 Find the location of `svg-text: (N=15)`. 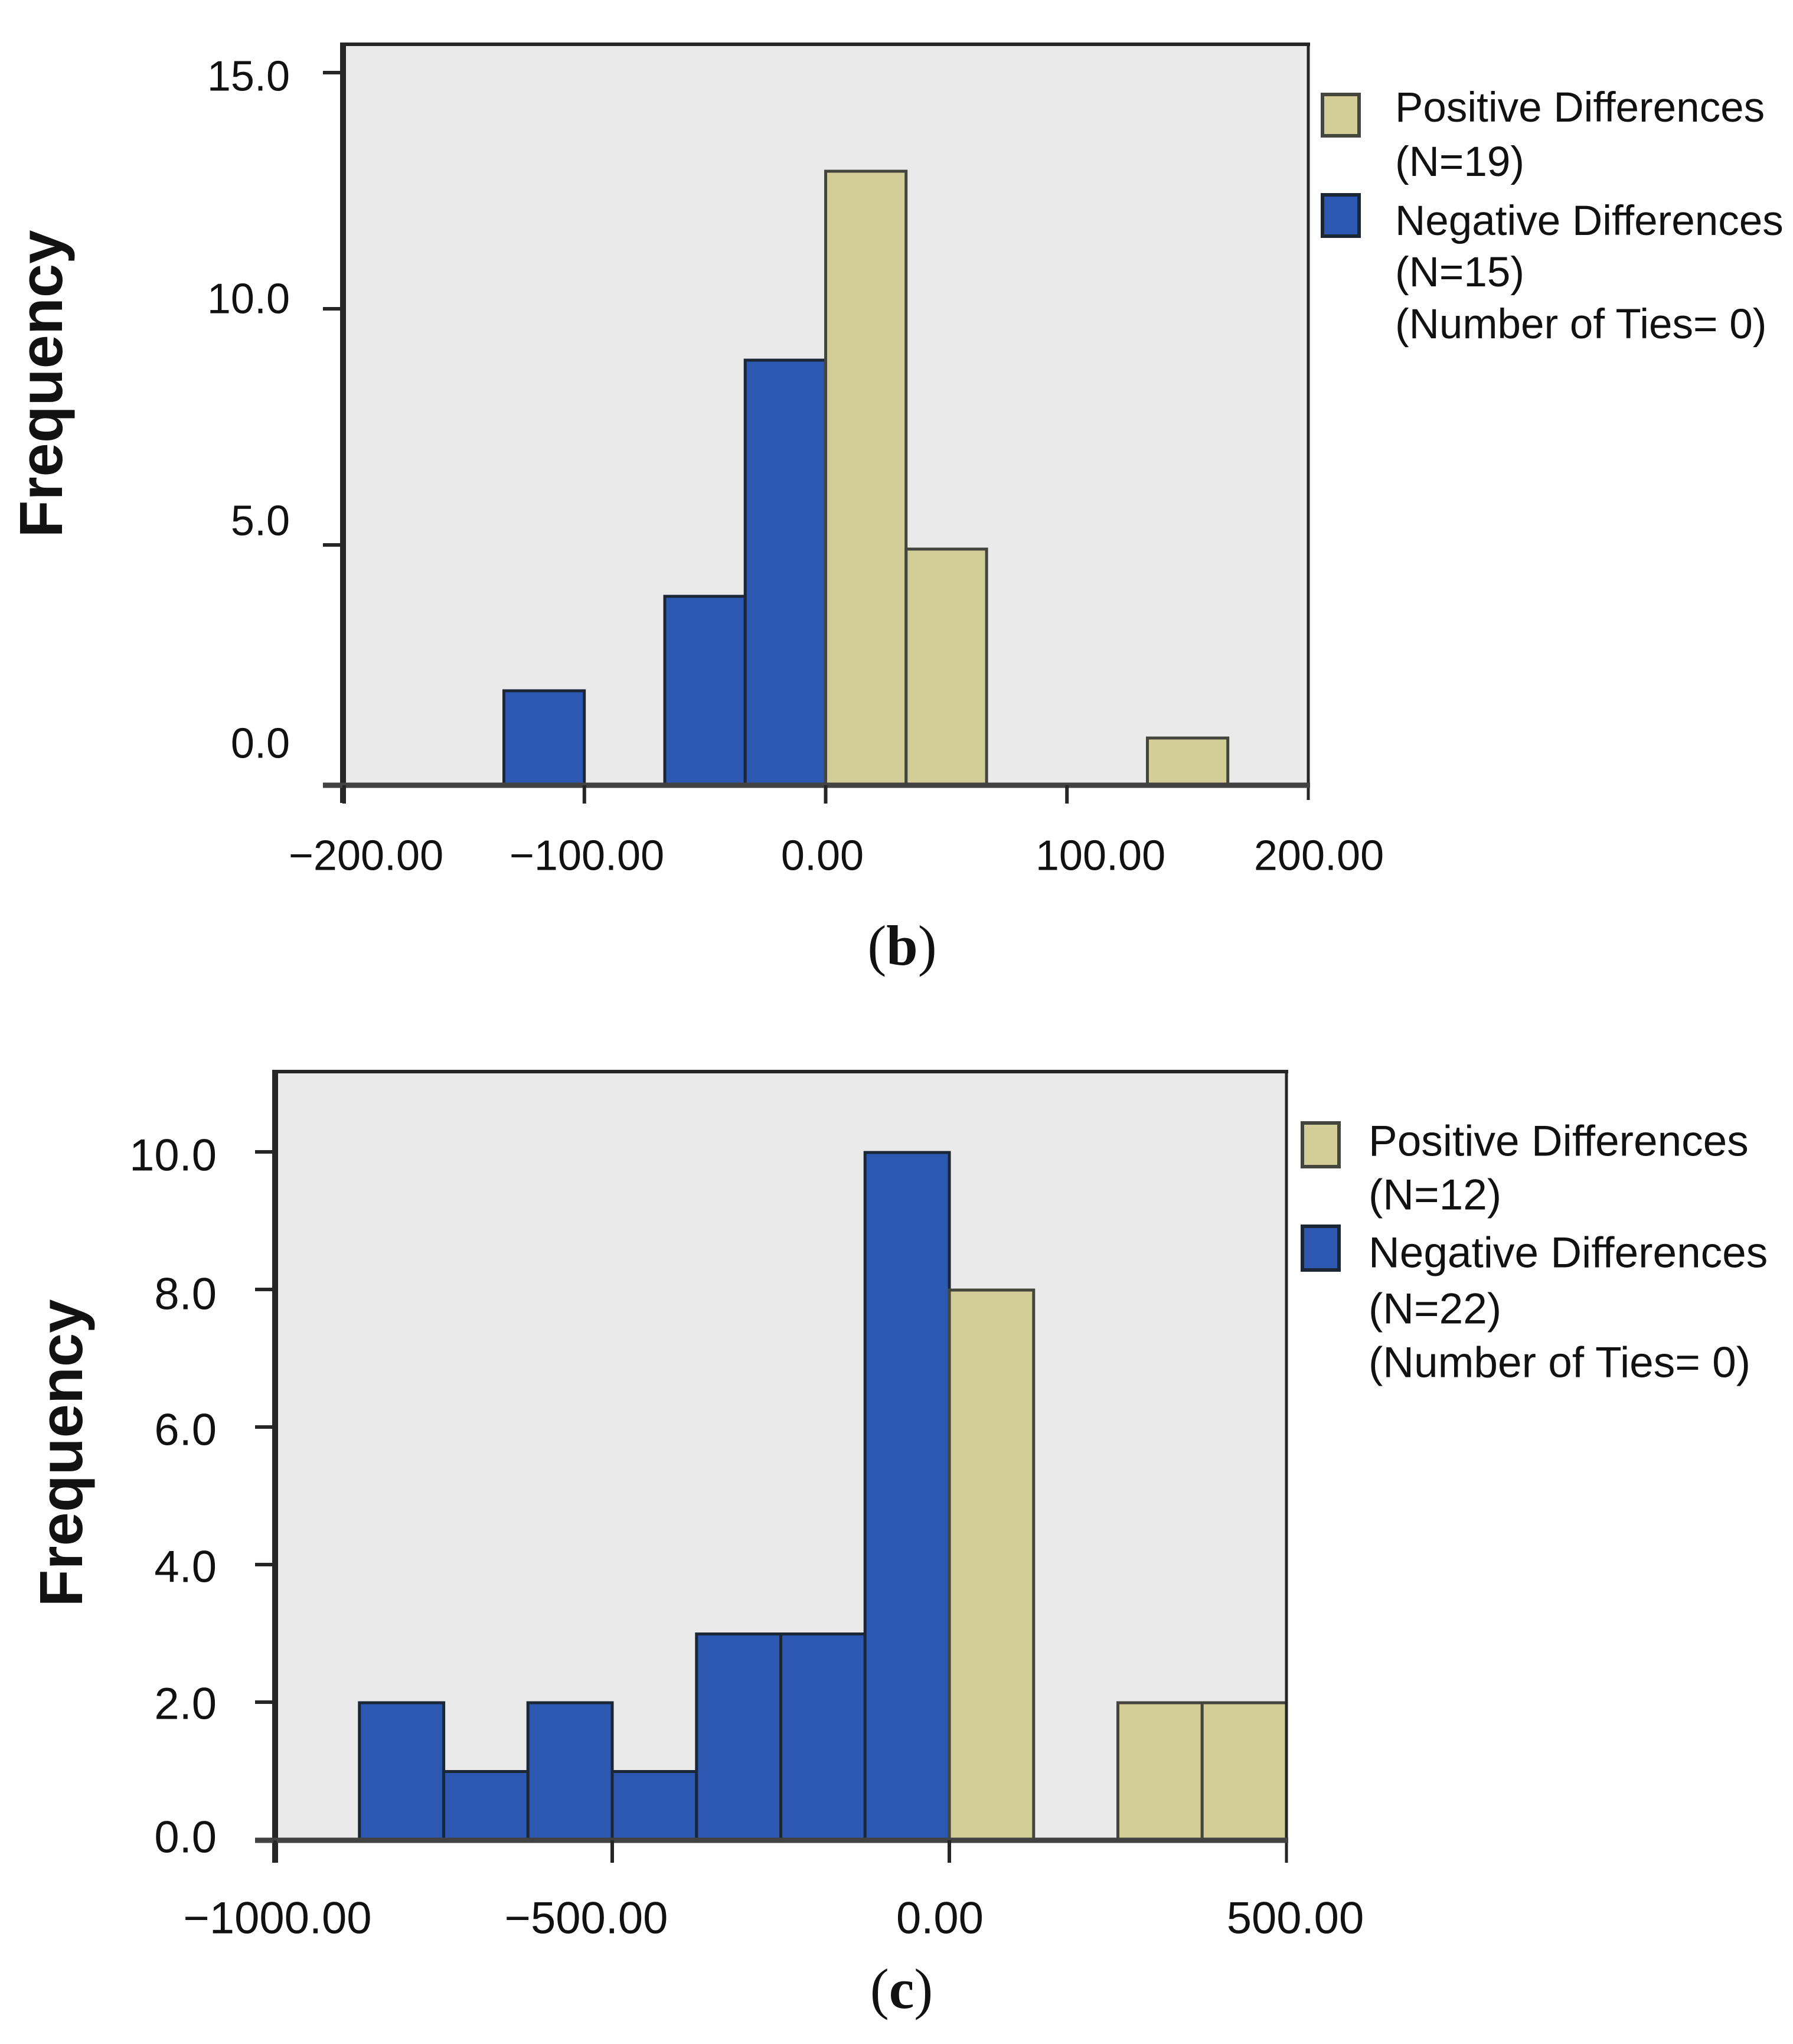

svg-text: (N=15) is located at coordinates (1459, 272).